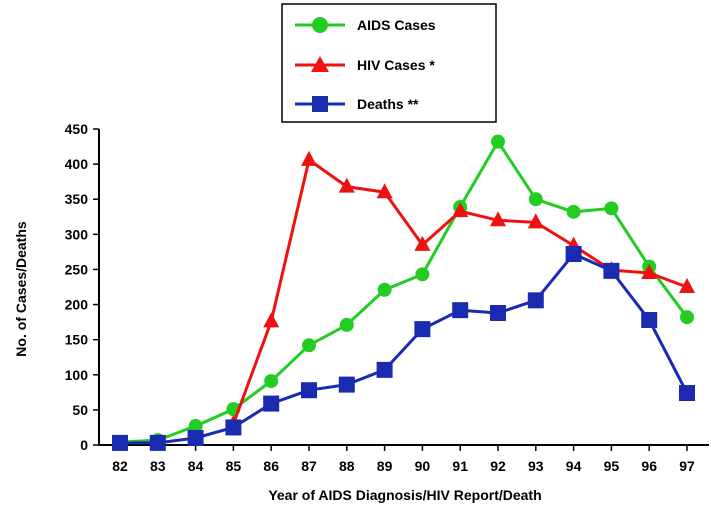 The height and width of the screenshot is (508, 711). What do you see at coordinates (385, 466) in the screenshot?
I see `x-tick-label: 89` at bounding box center [385, 466].